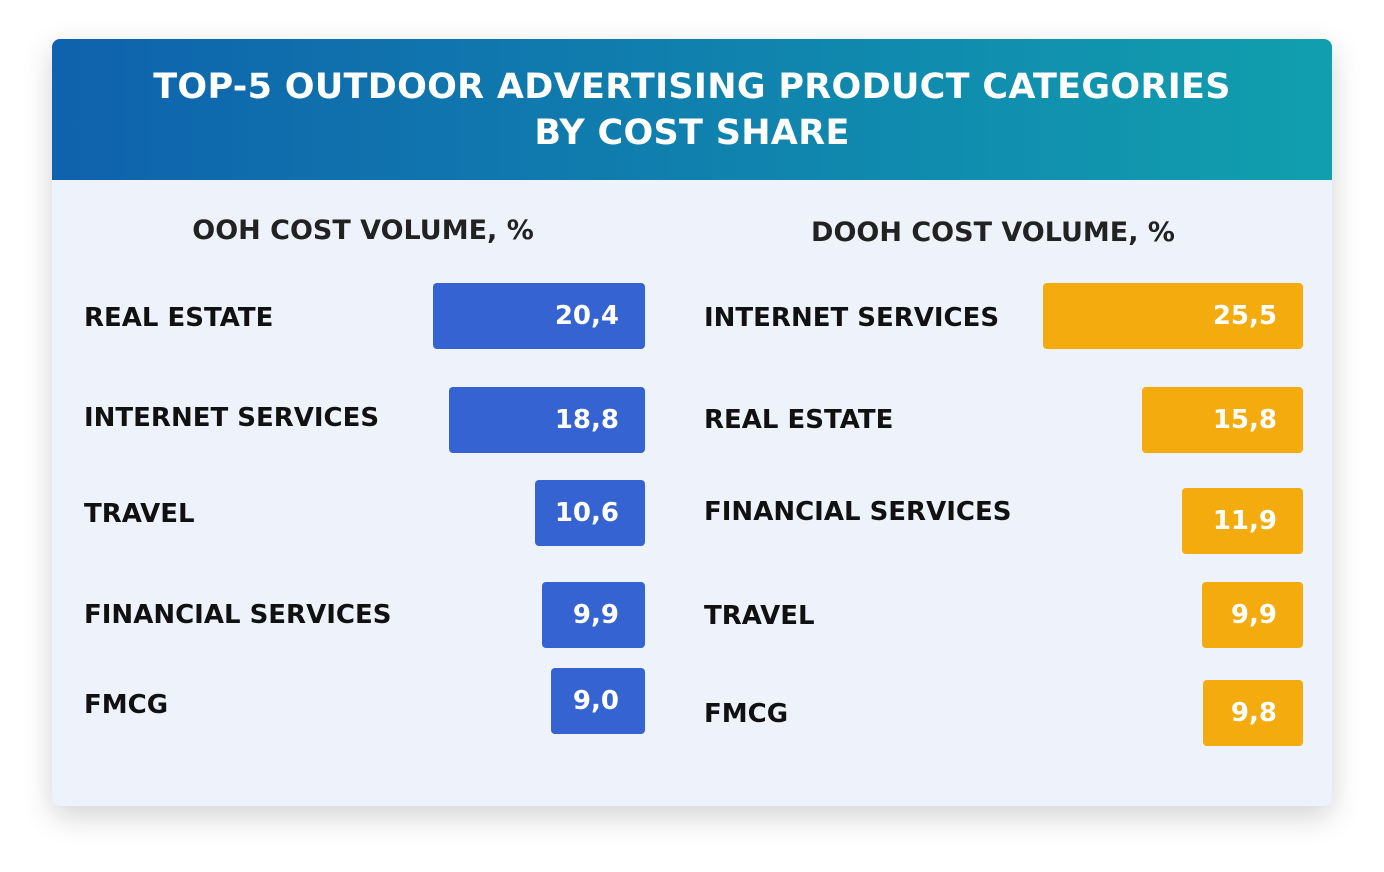  What do you see at coordinates (586, 316) in the screenshot?
I see `ooh-value-label: 20,4` at bounding box center [586, 316].